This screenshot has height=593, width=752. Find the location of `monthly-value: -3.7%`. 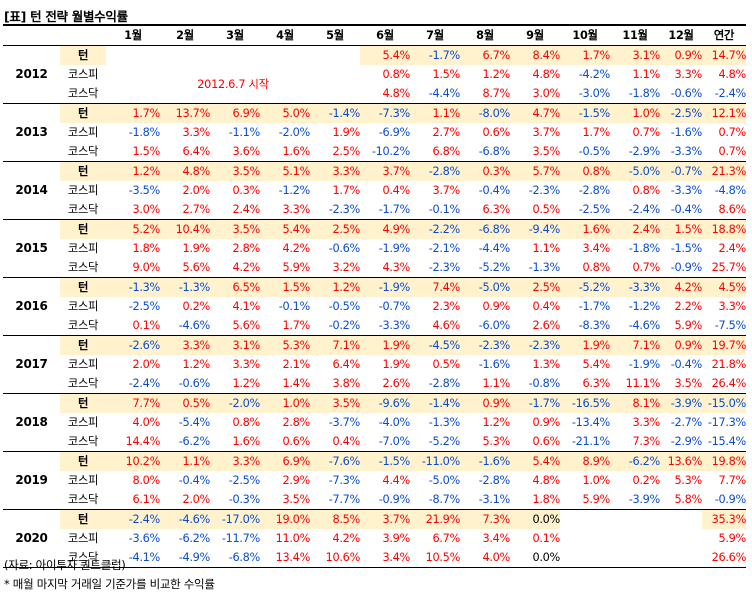

monthly-value: -3.7% is located at coordinates (344, 422).